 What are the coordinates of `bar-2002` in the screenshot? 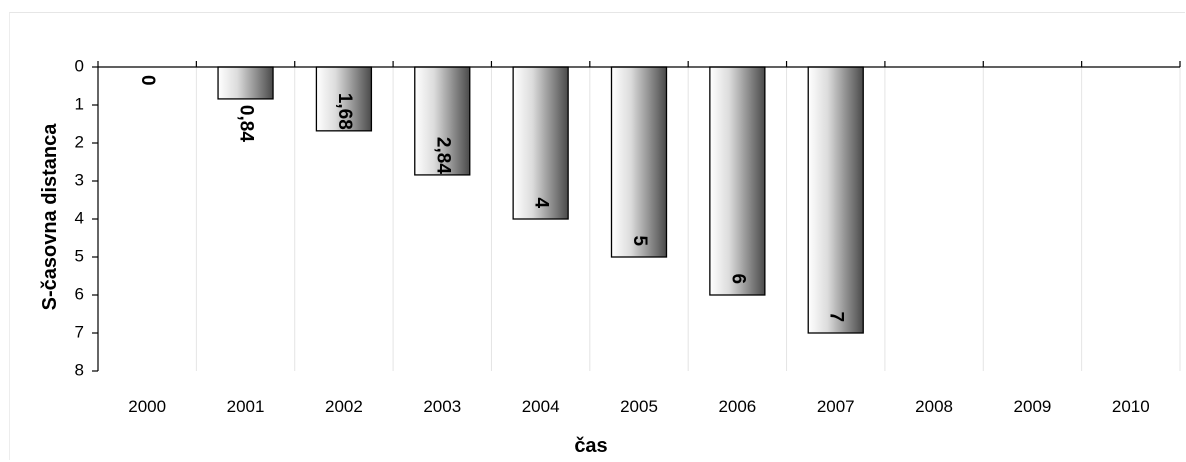 It's located at (344, 99).